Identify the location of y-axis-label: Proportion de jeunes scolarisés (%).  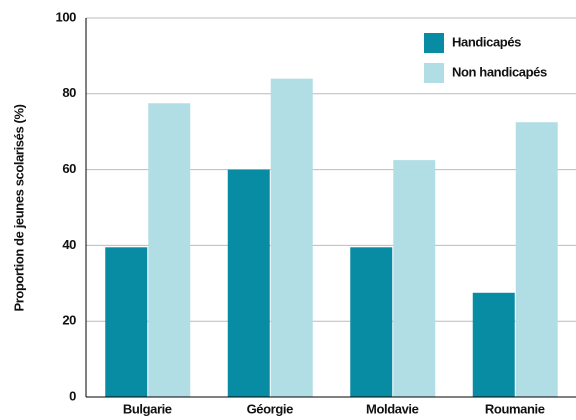
(18, 207).